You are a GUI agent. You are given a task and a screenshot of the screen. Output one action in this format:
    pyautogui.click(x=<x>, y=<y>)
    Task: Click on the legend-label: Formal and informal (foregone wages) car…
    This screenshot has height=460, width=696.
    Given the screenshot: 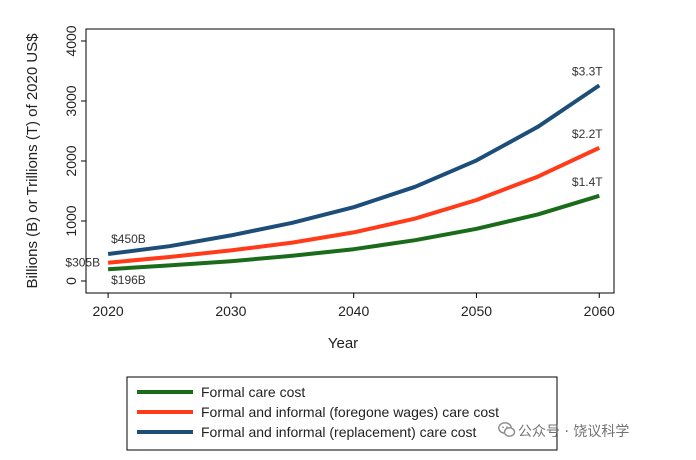 What is the action you would take?
    pyautogui.click(x=350, y=412)
    